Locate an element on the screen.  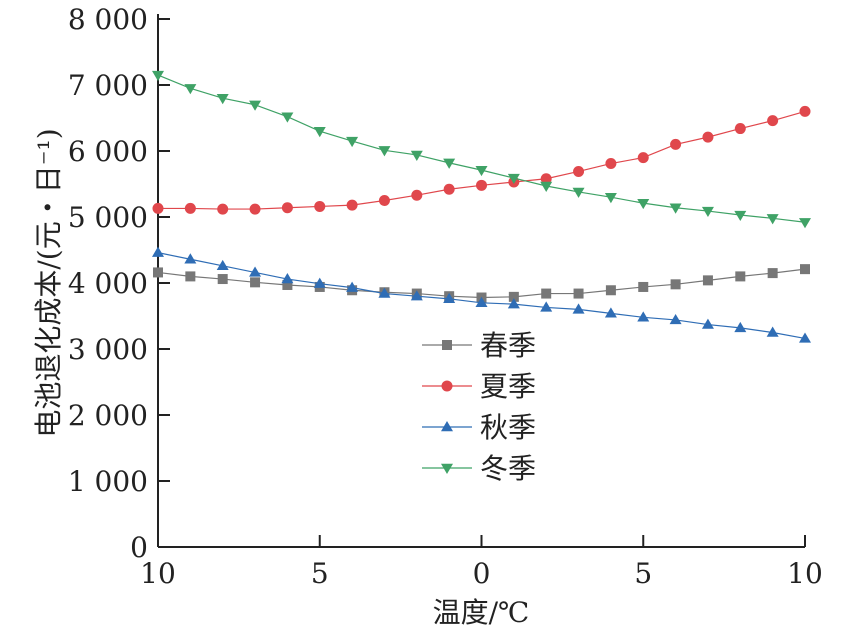
y-tick-label: 4 000 is located at coordinates (108, 283).